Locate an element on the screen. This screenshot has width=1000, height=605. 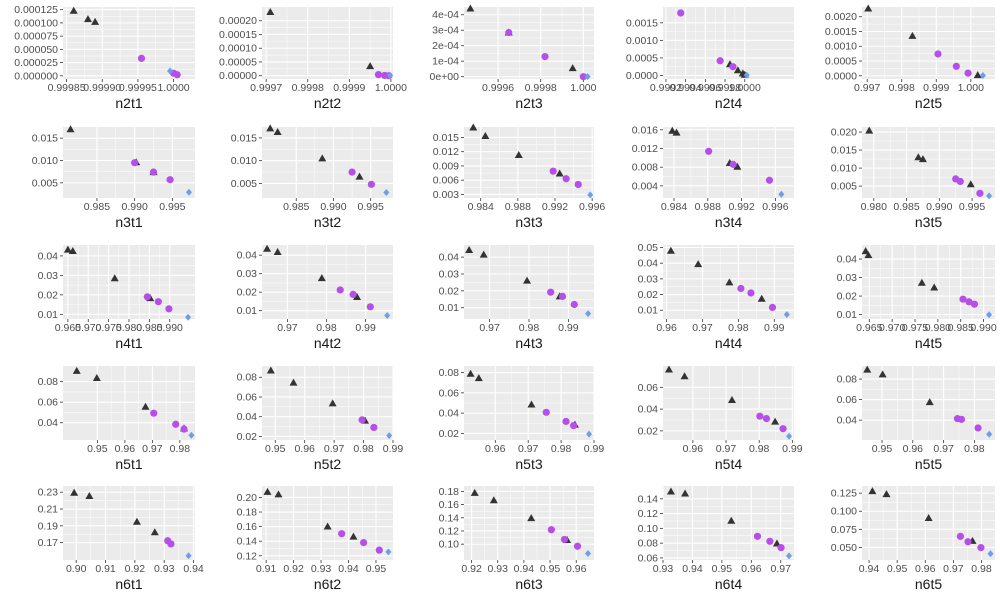
x-tick-label: 0.91 is located at coordinates (266, 569).